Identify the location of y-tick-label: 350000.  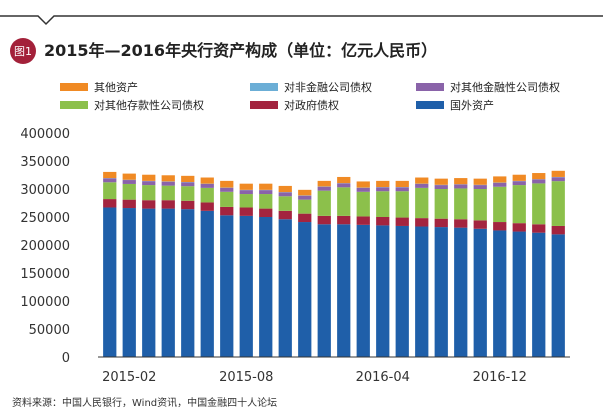
(45, 162).